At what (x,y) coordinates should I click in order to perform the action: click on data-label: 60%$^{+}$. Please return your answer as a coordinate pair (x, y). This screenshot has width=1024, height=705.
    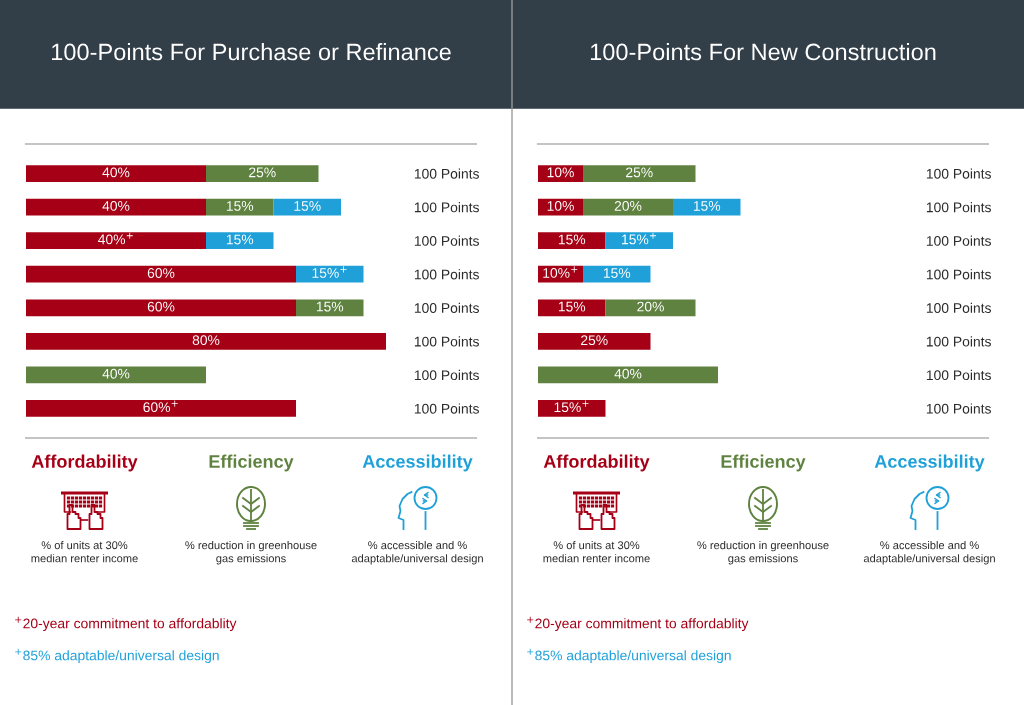
    Looking at the image, I should click on (160, 406).